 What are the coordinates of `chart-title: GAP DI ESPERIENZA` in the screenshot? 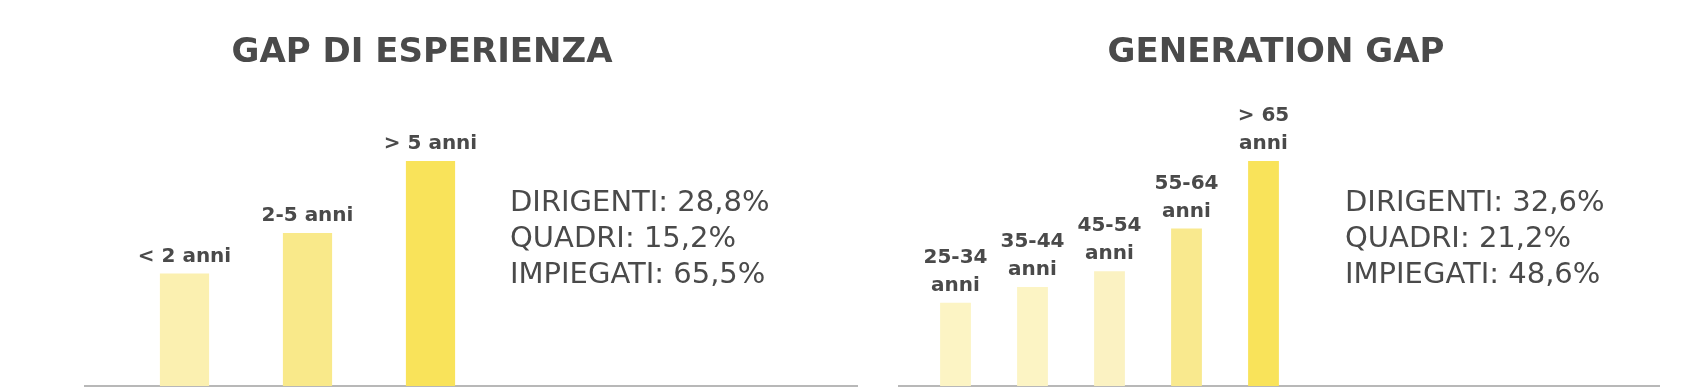 It's located at (422, 50).